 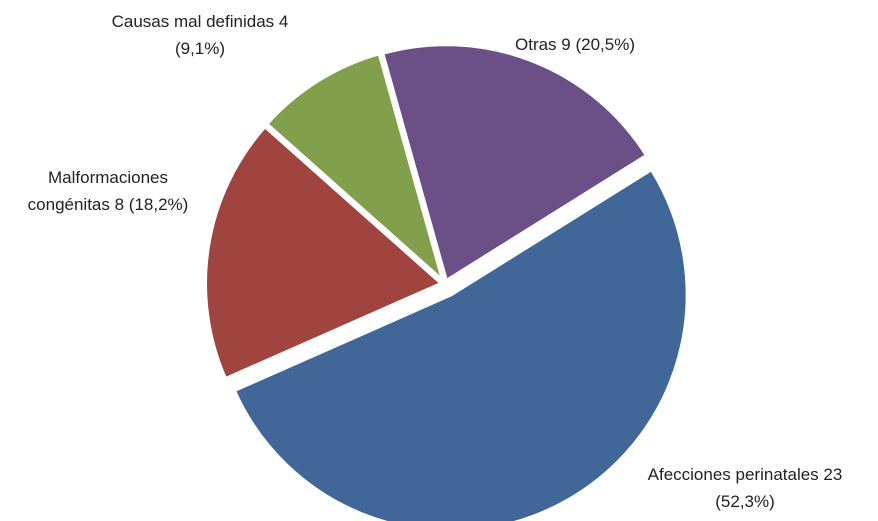 I want to click on slice-label: Causas mal definidas 4 (9,1%), so click(x=200, y=35).